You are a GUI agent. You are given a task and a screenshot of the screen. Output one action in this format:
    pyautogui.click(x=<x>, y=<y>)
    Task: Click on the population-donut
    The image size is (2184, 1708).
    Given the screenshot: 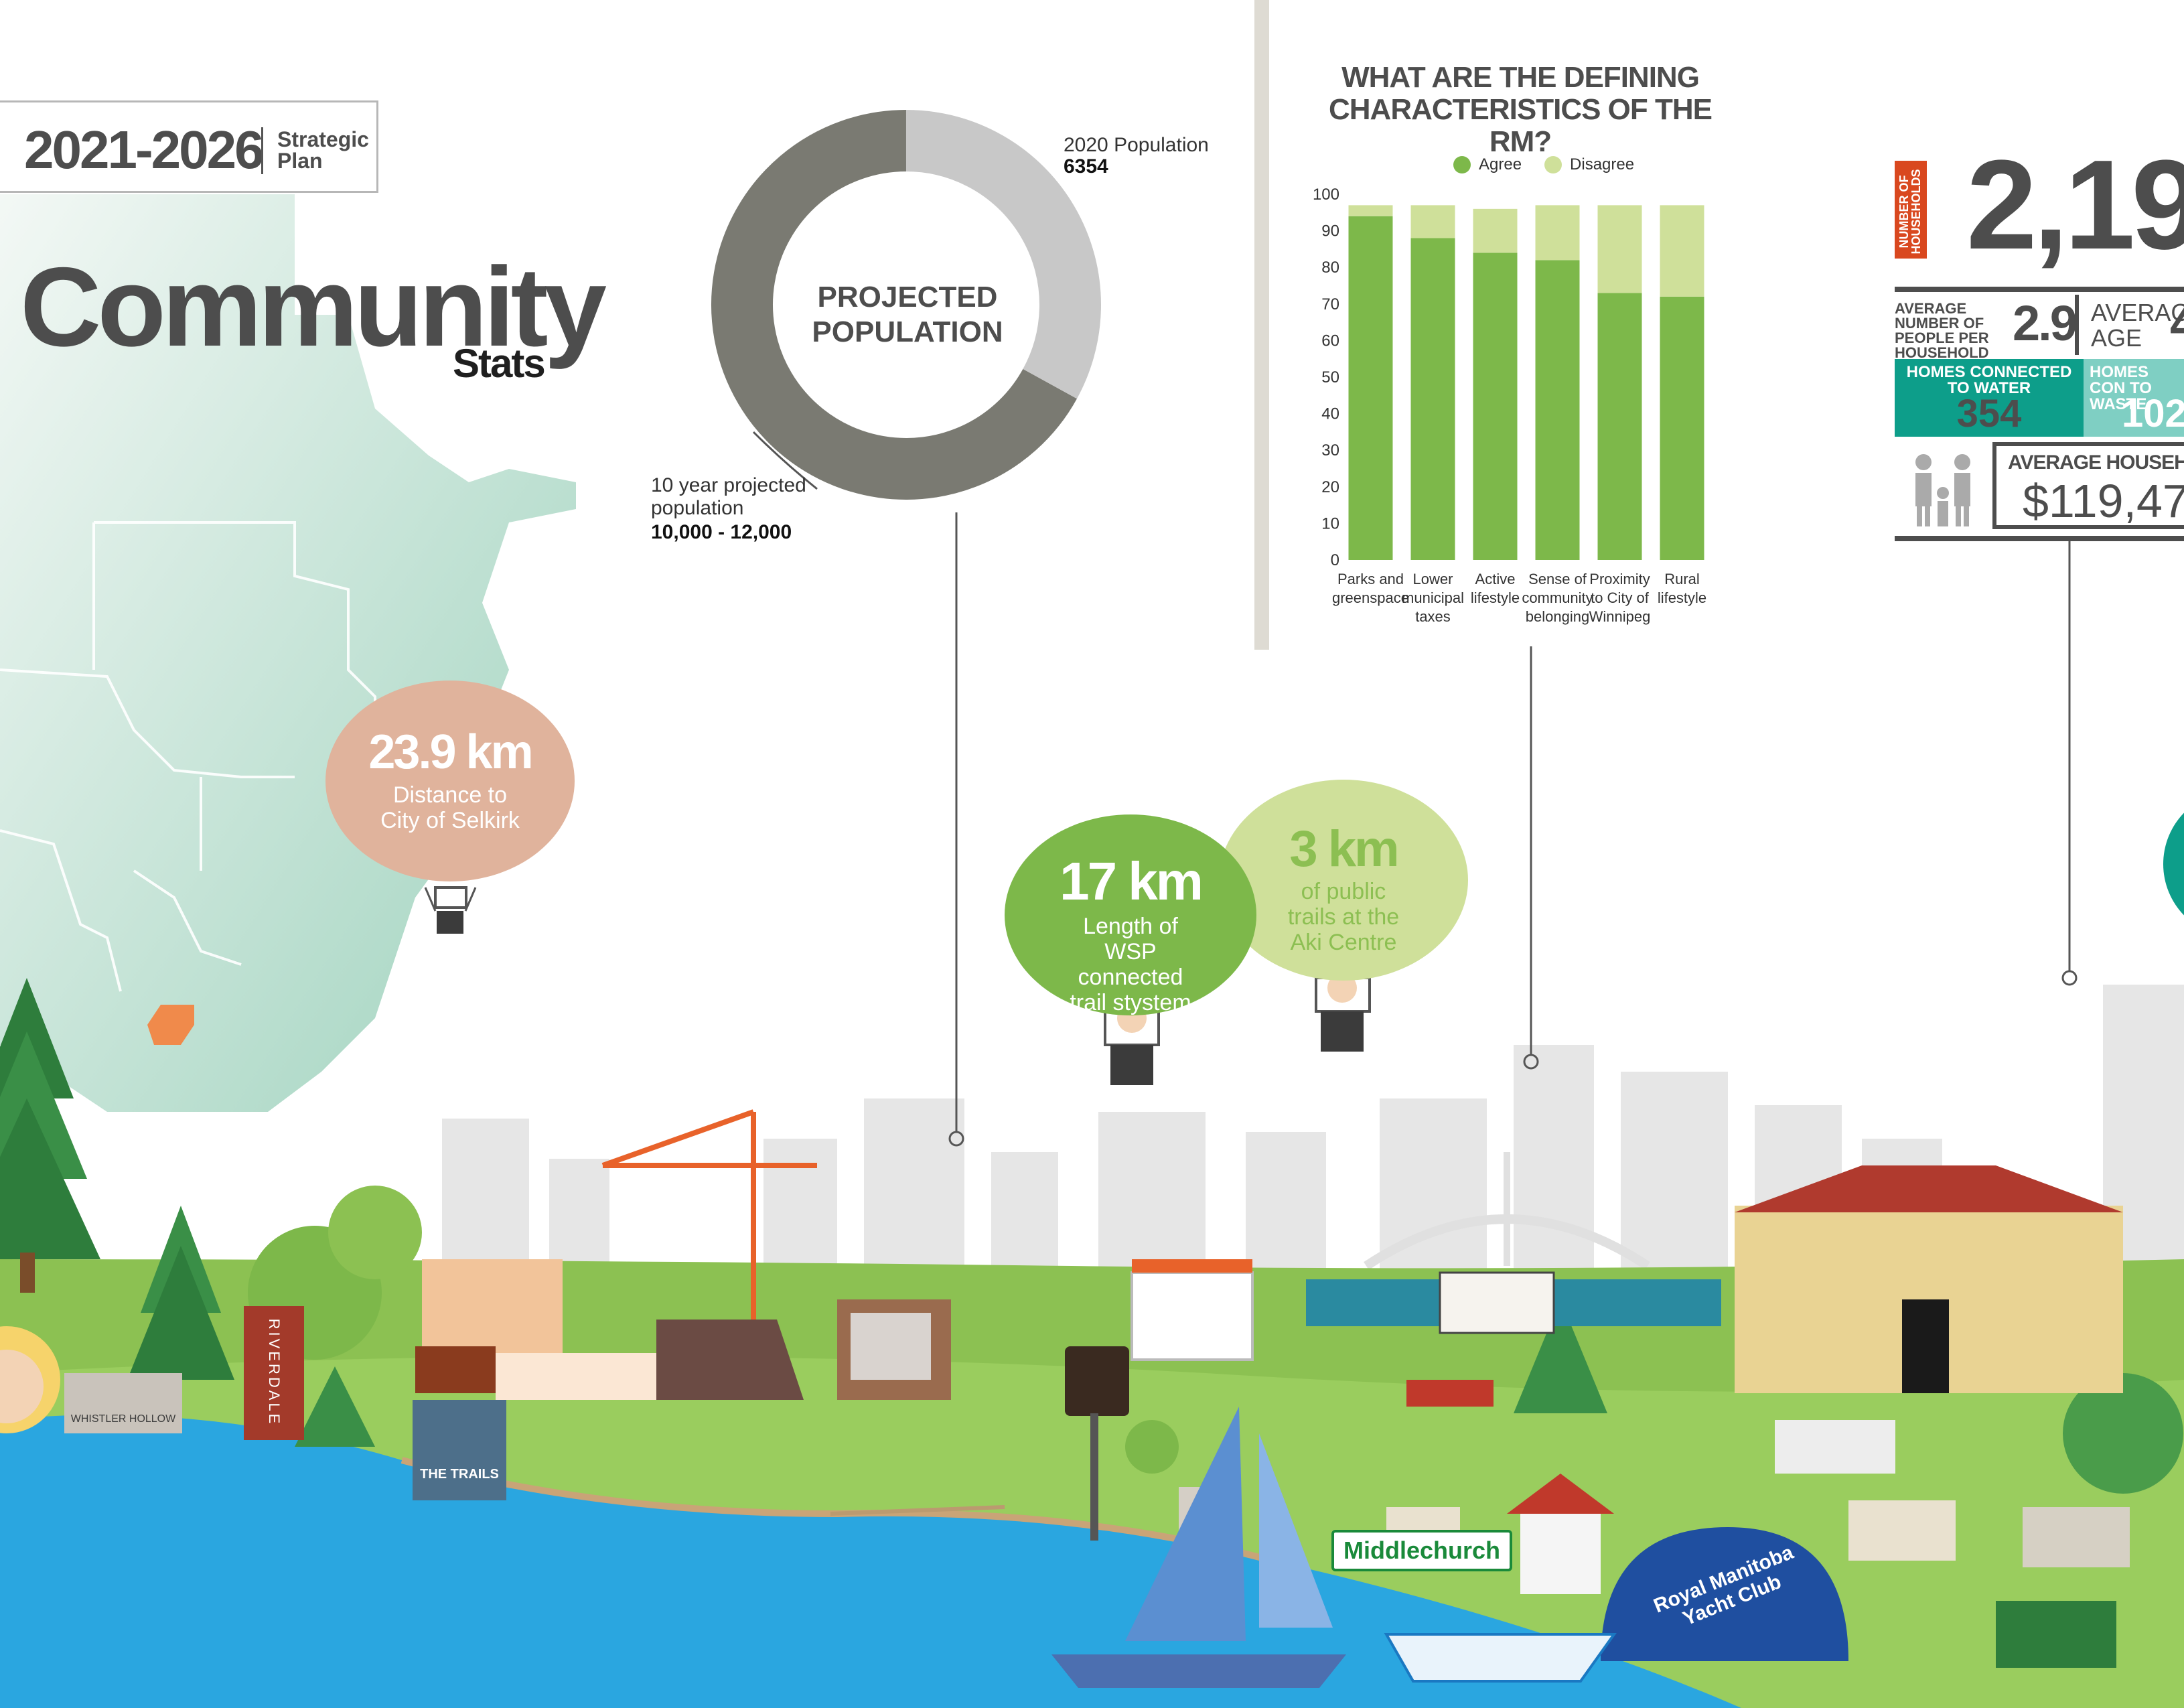 What is the action you would take?
    pyautogui.click(x=906, y=305)
    